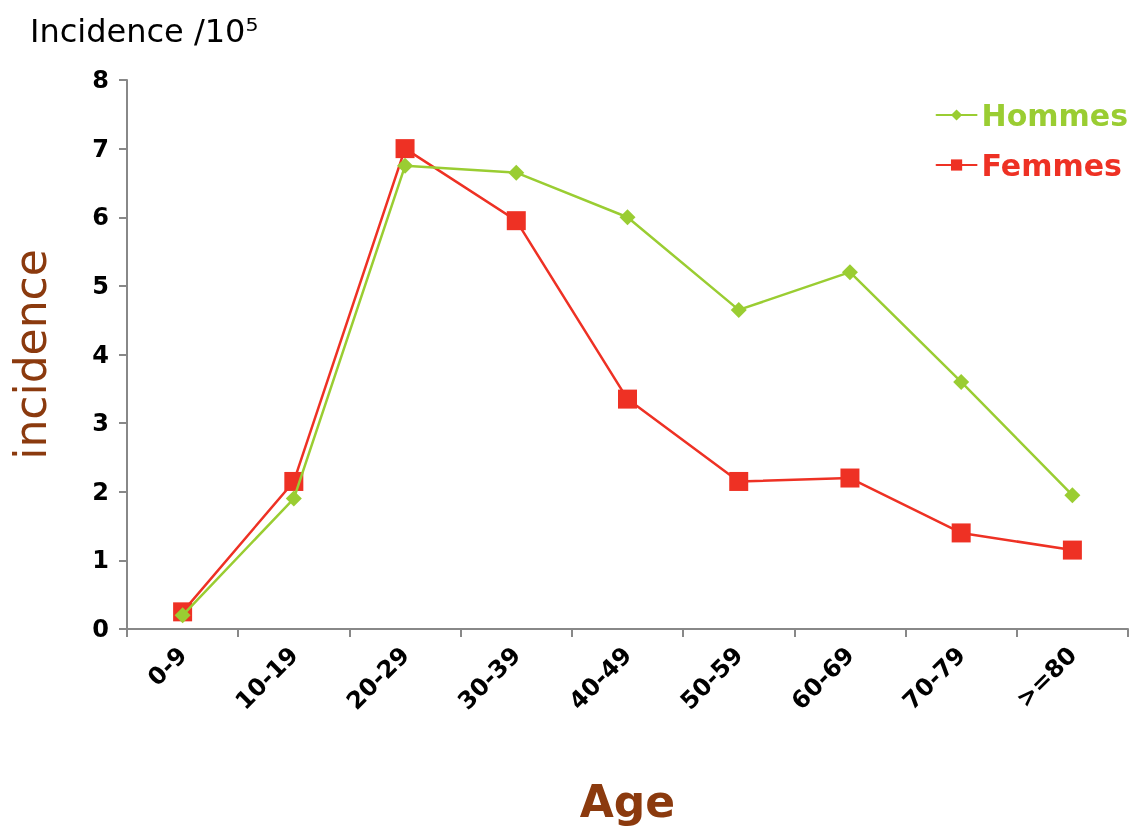 This screenshot has width=1143, height=828. What do you see at coordinates (100, 217) in the screenshot?
I see `y-tick-label: 6` at bounding box center [100, 217].